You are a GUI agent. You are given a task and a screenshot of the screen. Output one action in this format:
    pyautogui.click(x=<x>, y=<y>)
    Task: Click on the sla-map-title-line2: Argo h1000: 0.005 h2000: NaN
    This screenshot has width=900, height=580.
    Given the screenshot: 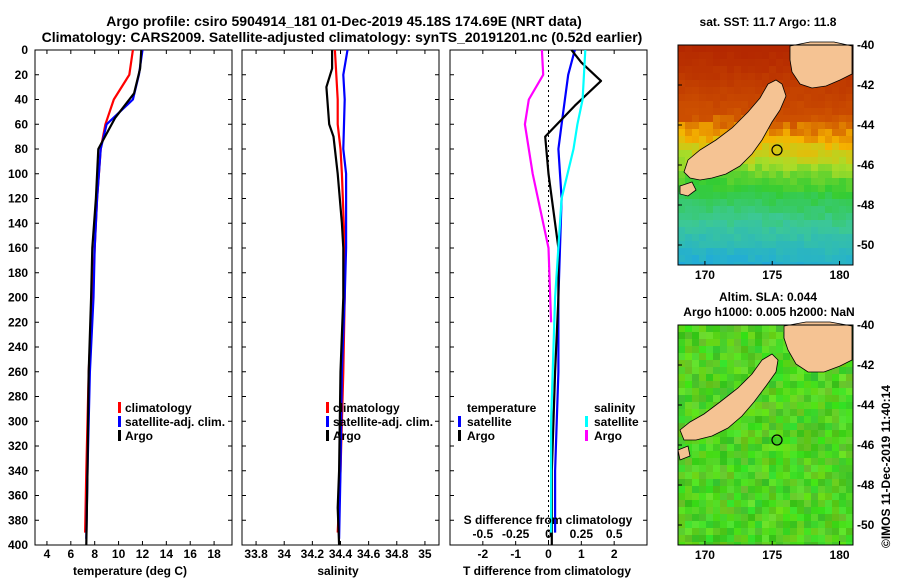 What is the action you would take?
    pyautogui.click(x=768, y=312)
    